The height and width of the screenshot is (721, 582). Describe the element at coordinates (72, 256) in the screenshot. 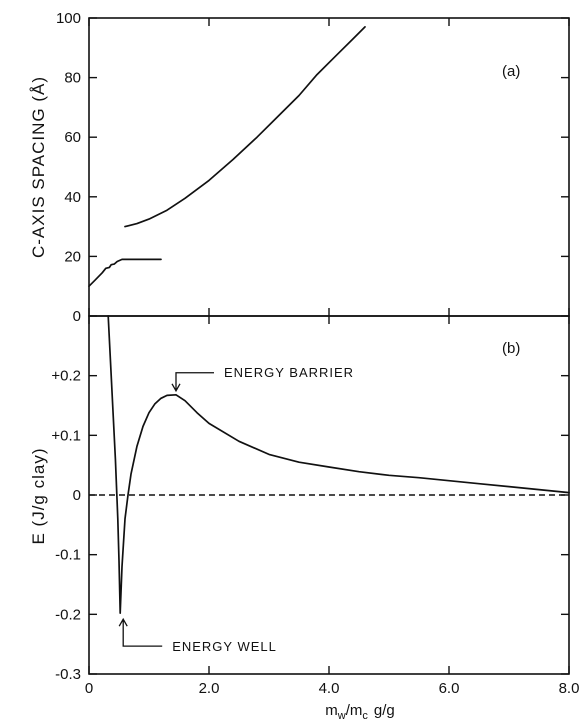

I see `y-tick-label: 20` at that location.